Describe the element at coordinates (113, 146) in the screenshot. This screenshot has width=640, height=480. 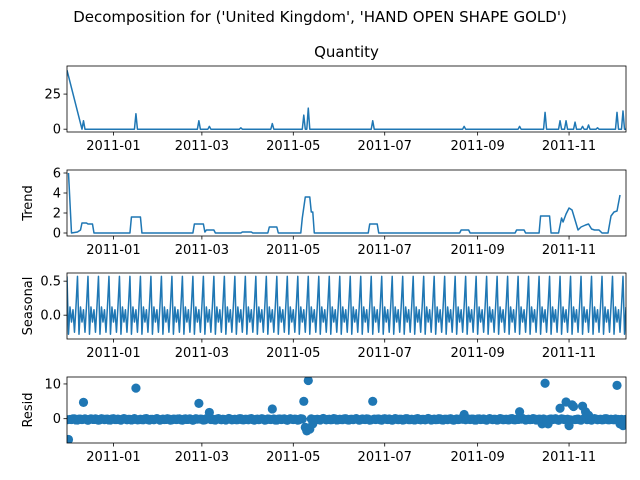
I see `observed-xtick-label: 2011-01` at that location.